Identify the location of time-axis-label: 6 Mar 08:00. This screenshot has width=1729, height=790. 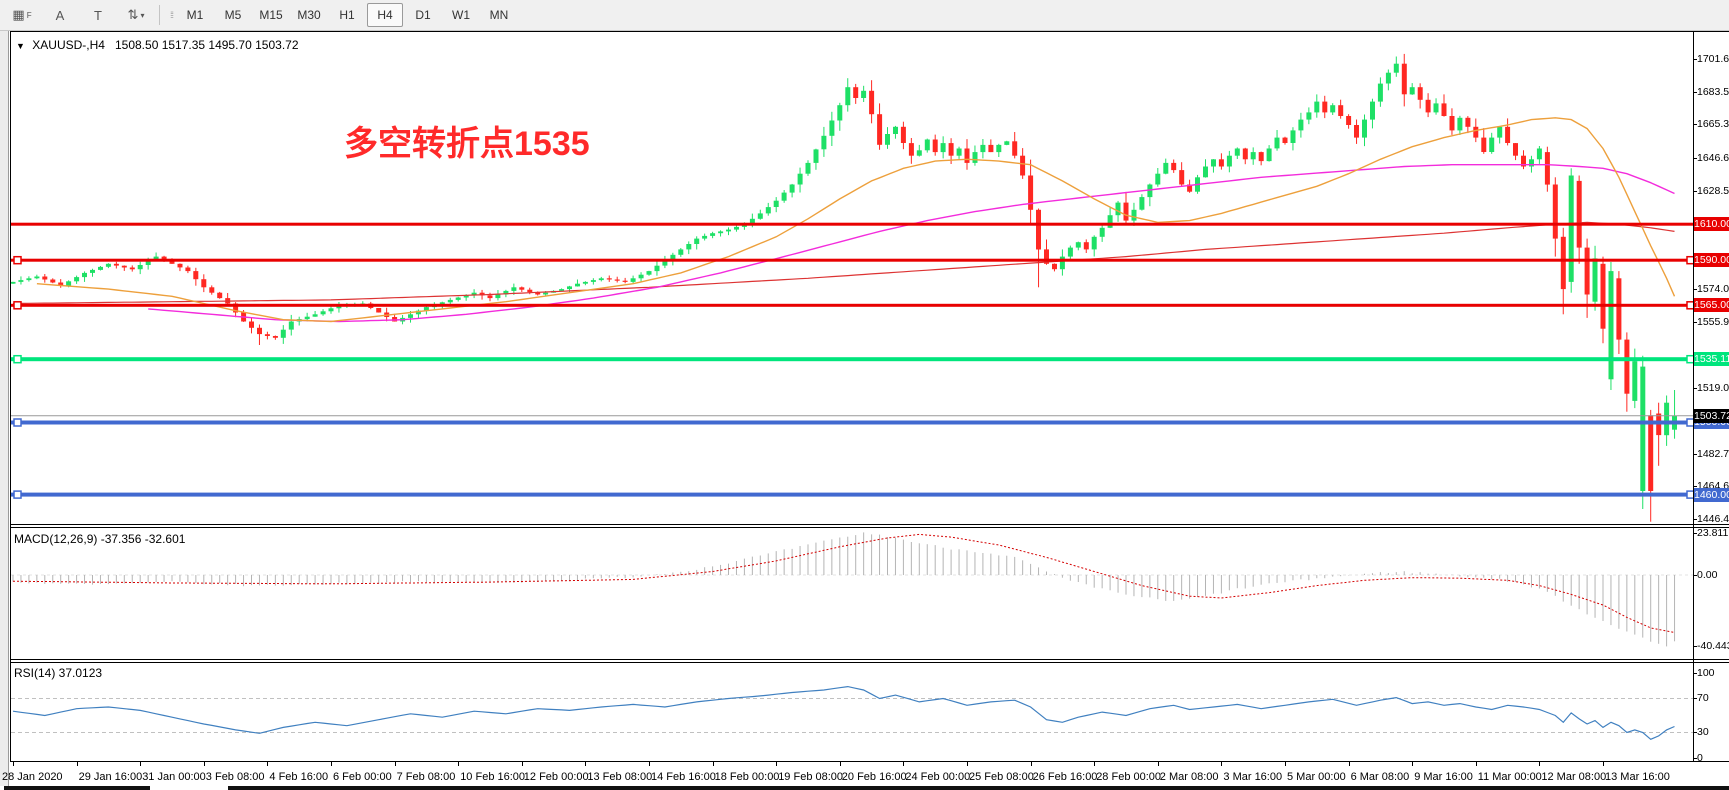
(1380, 777).